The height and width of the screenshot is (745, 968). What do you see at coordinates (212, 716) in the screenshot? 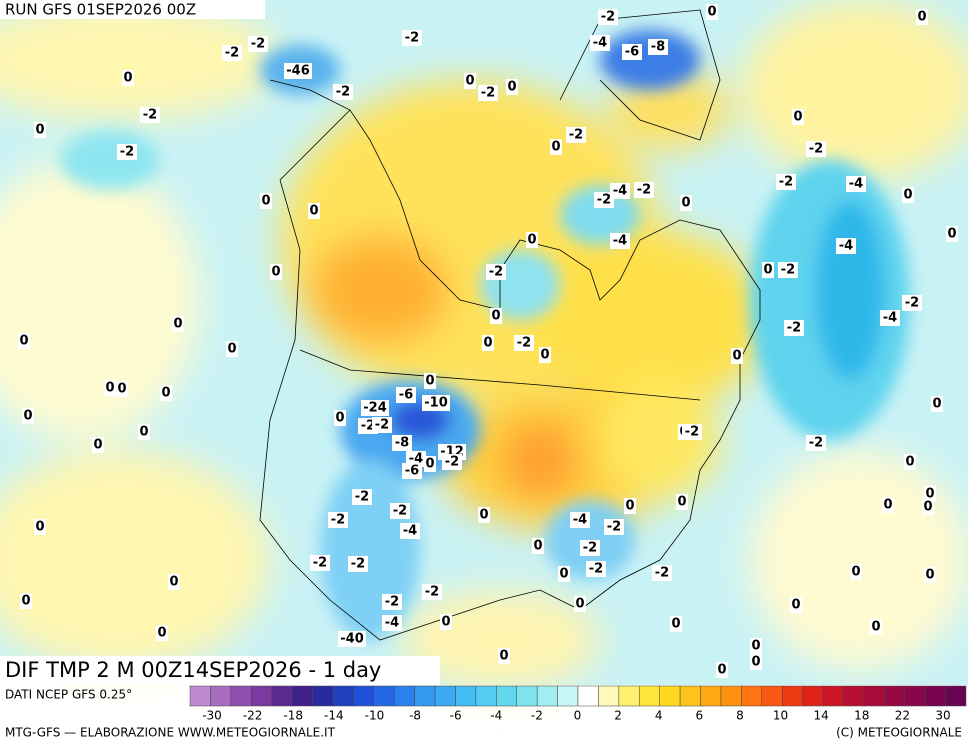
I see `colorbar-label: -30` at bounding box center [212, 716].